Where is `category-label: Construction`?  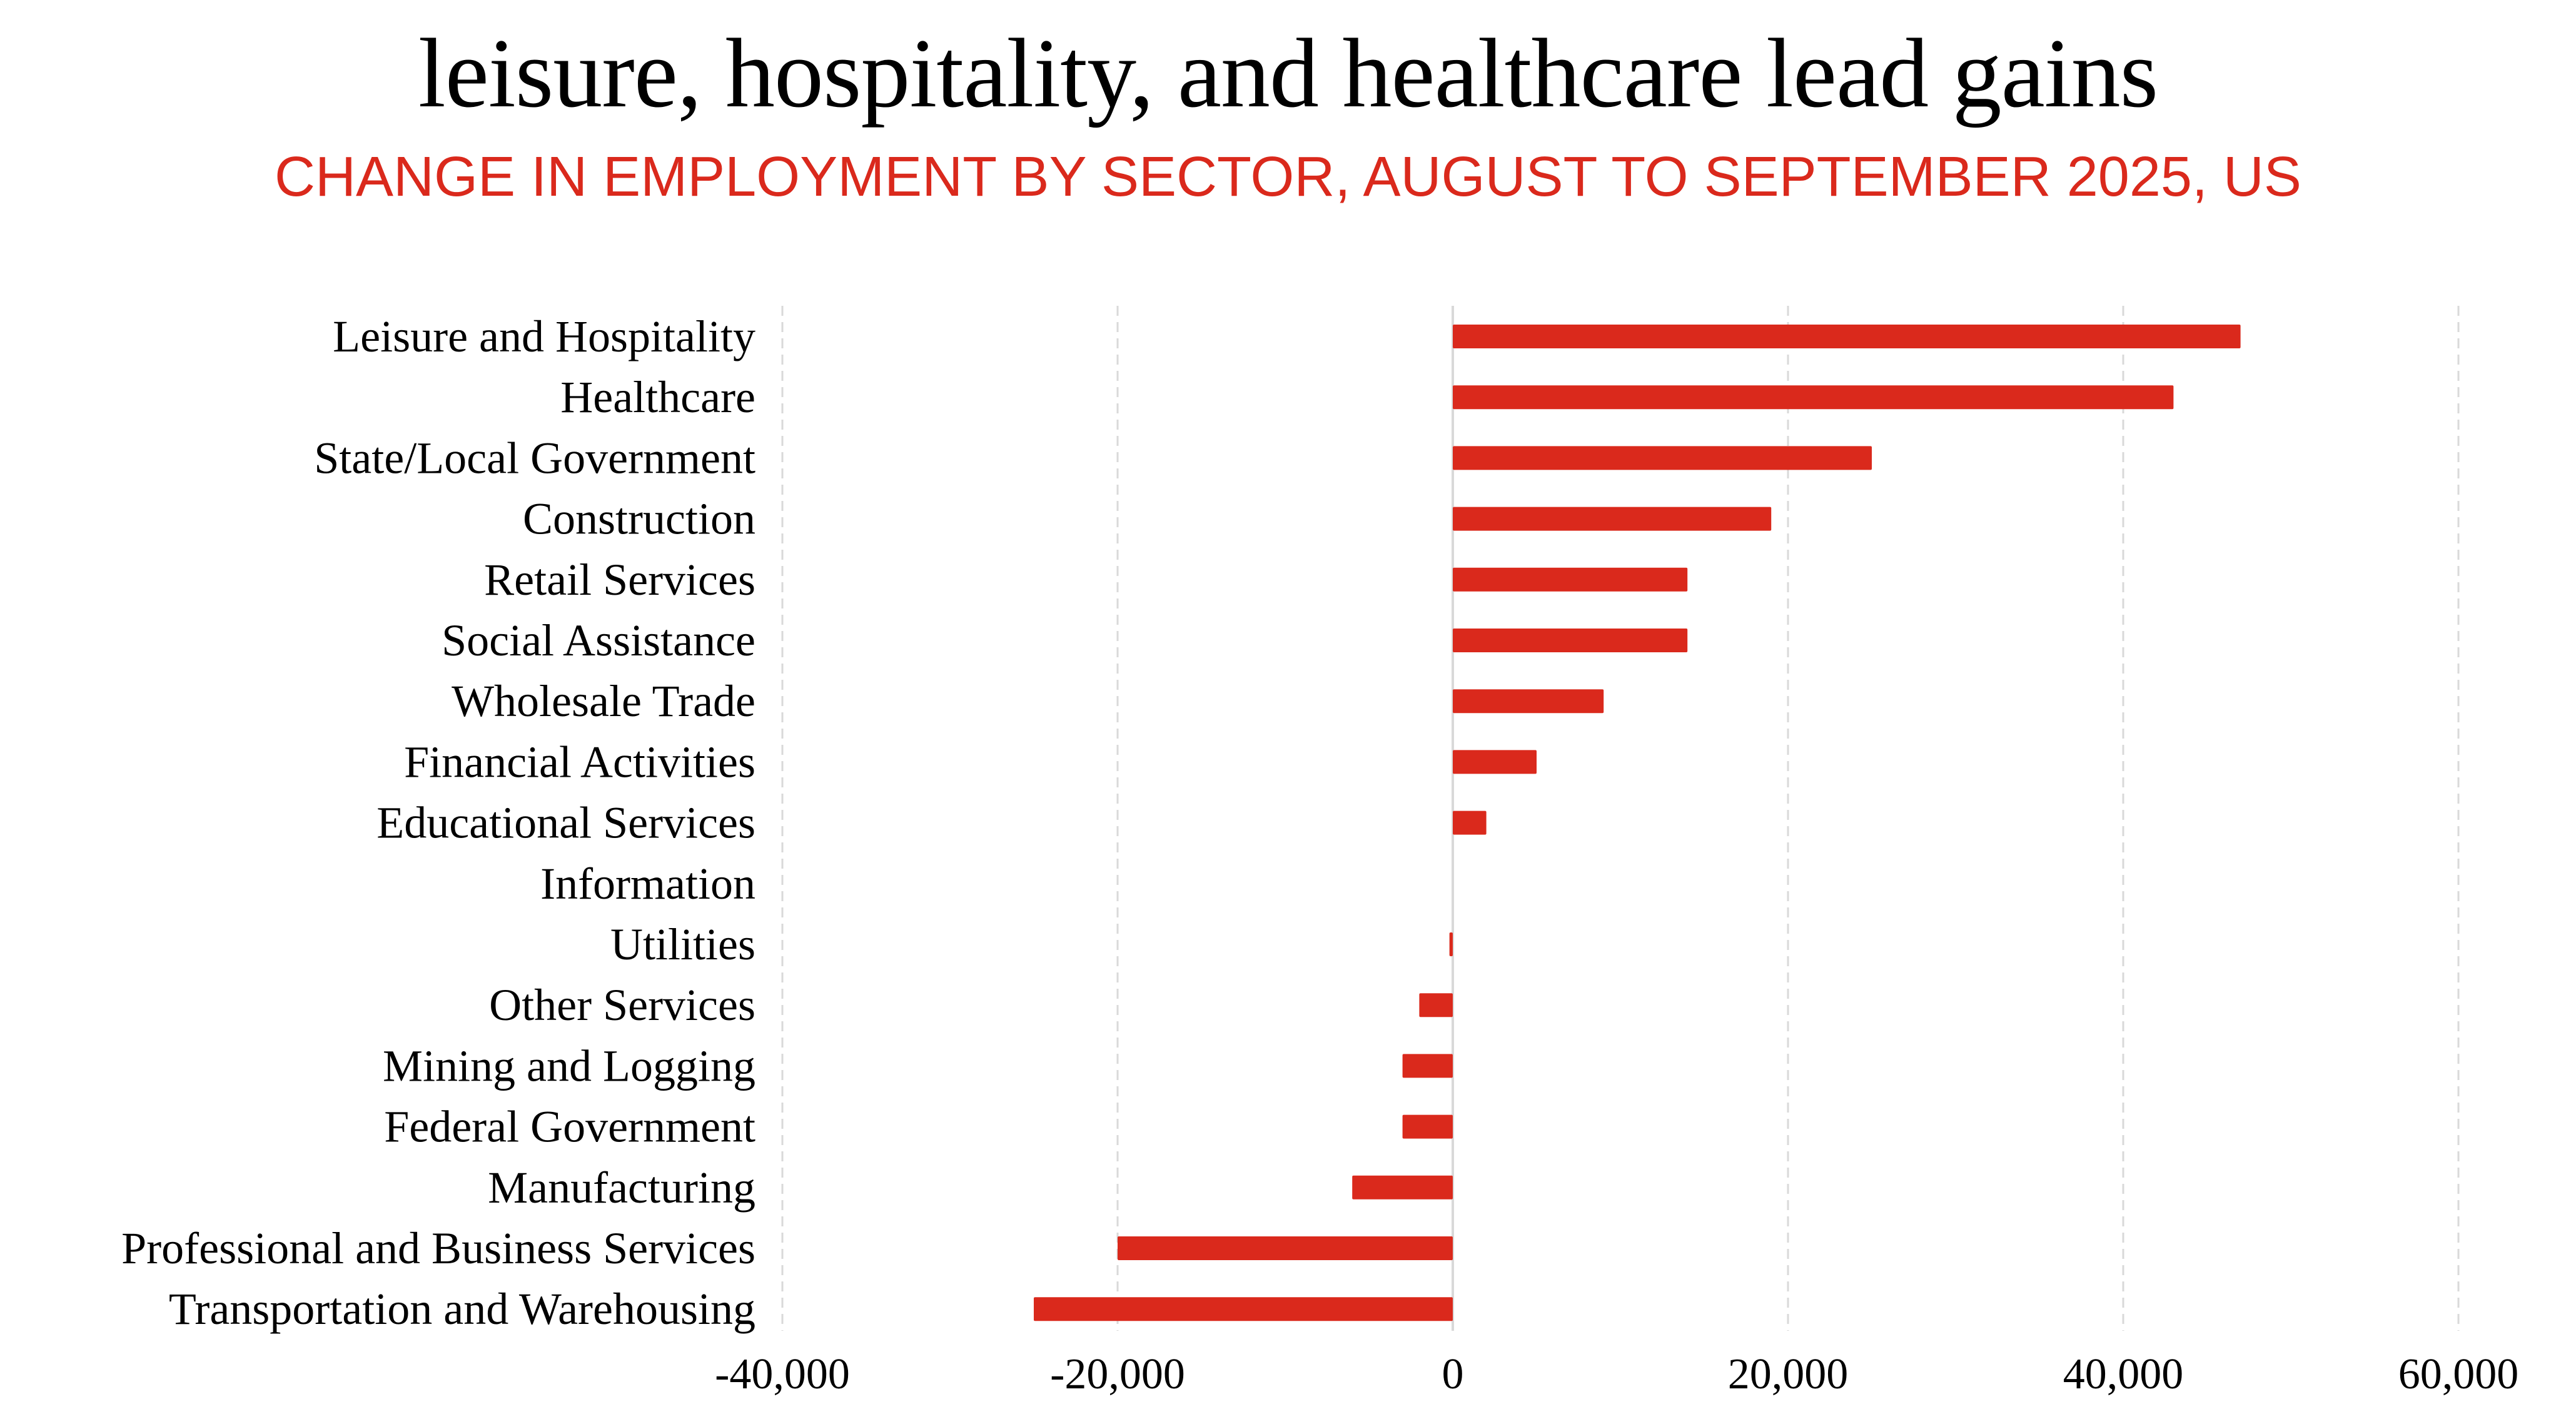
category-label: Construction is located at coordinates (639, 519).